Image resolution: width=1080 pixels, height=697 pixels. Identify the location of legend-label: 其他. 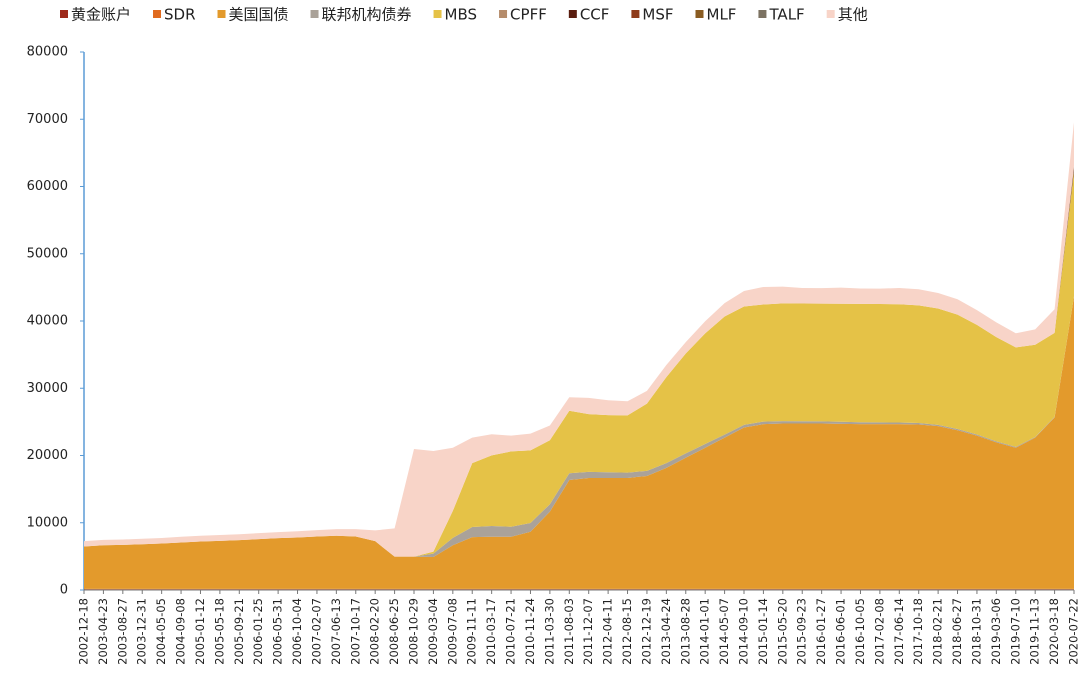
(853, 15).